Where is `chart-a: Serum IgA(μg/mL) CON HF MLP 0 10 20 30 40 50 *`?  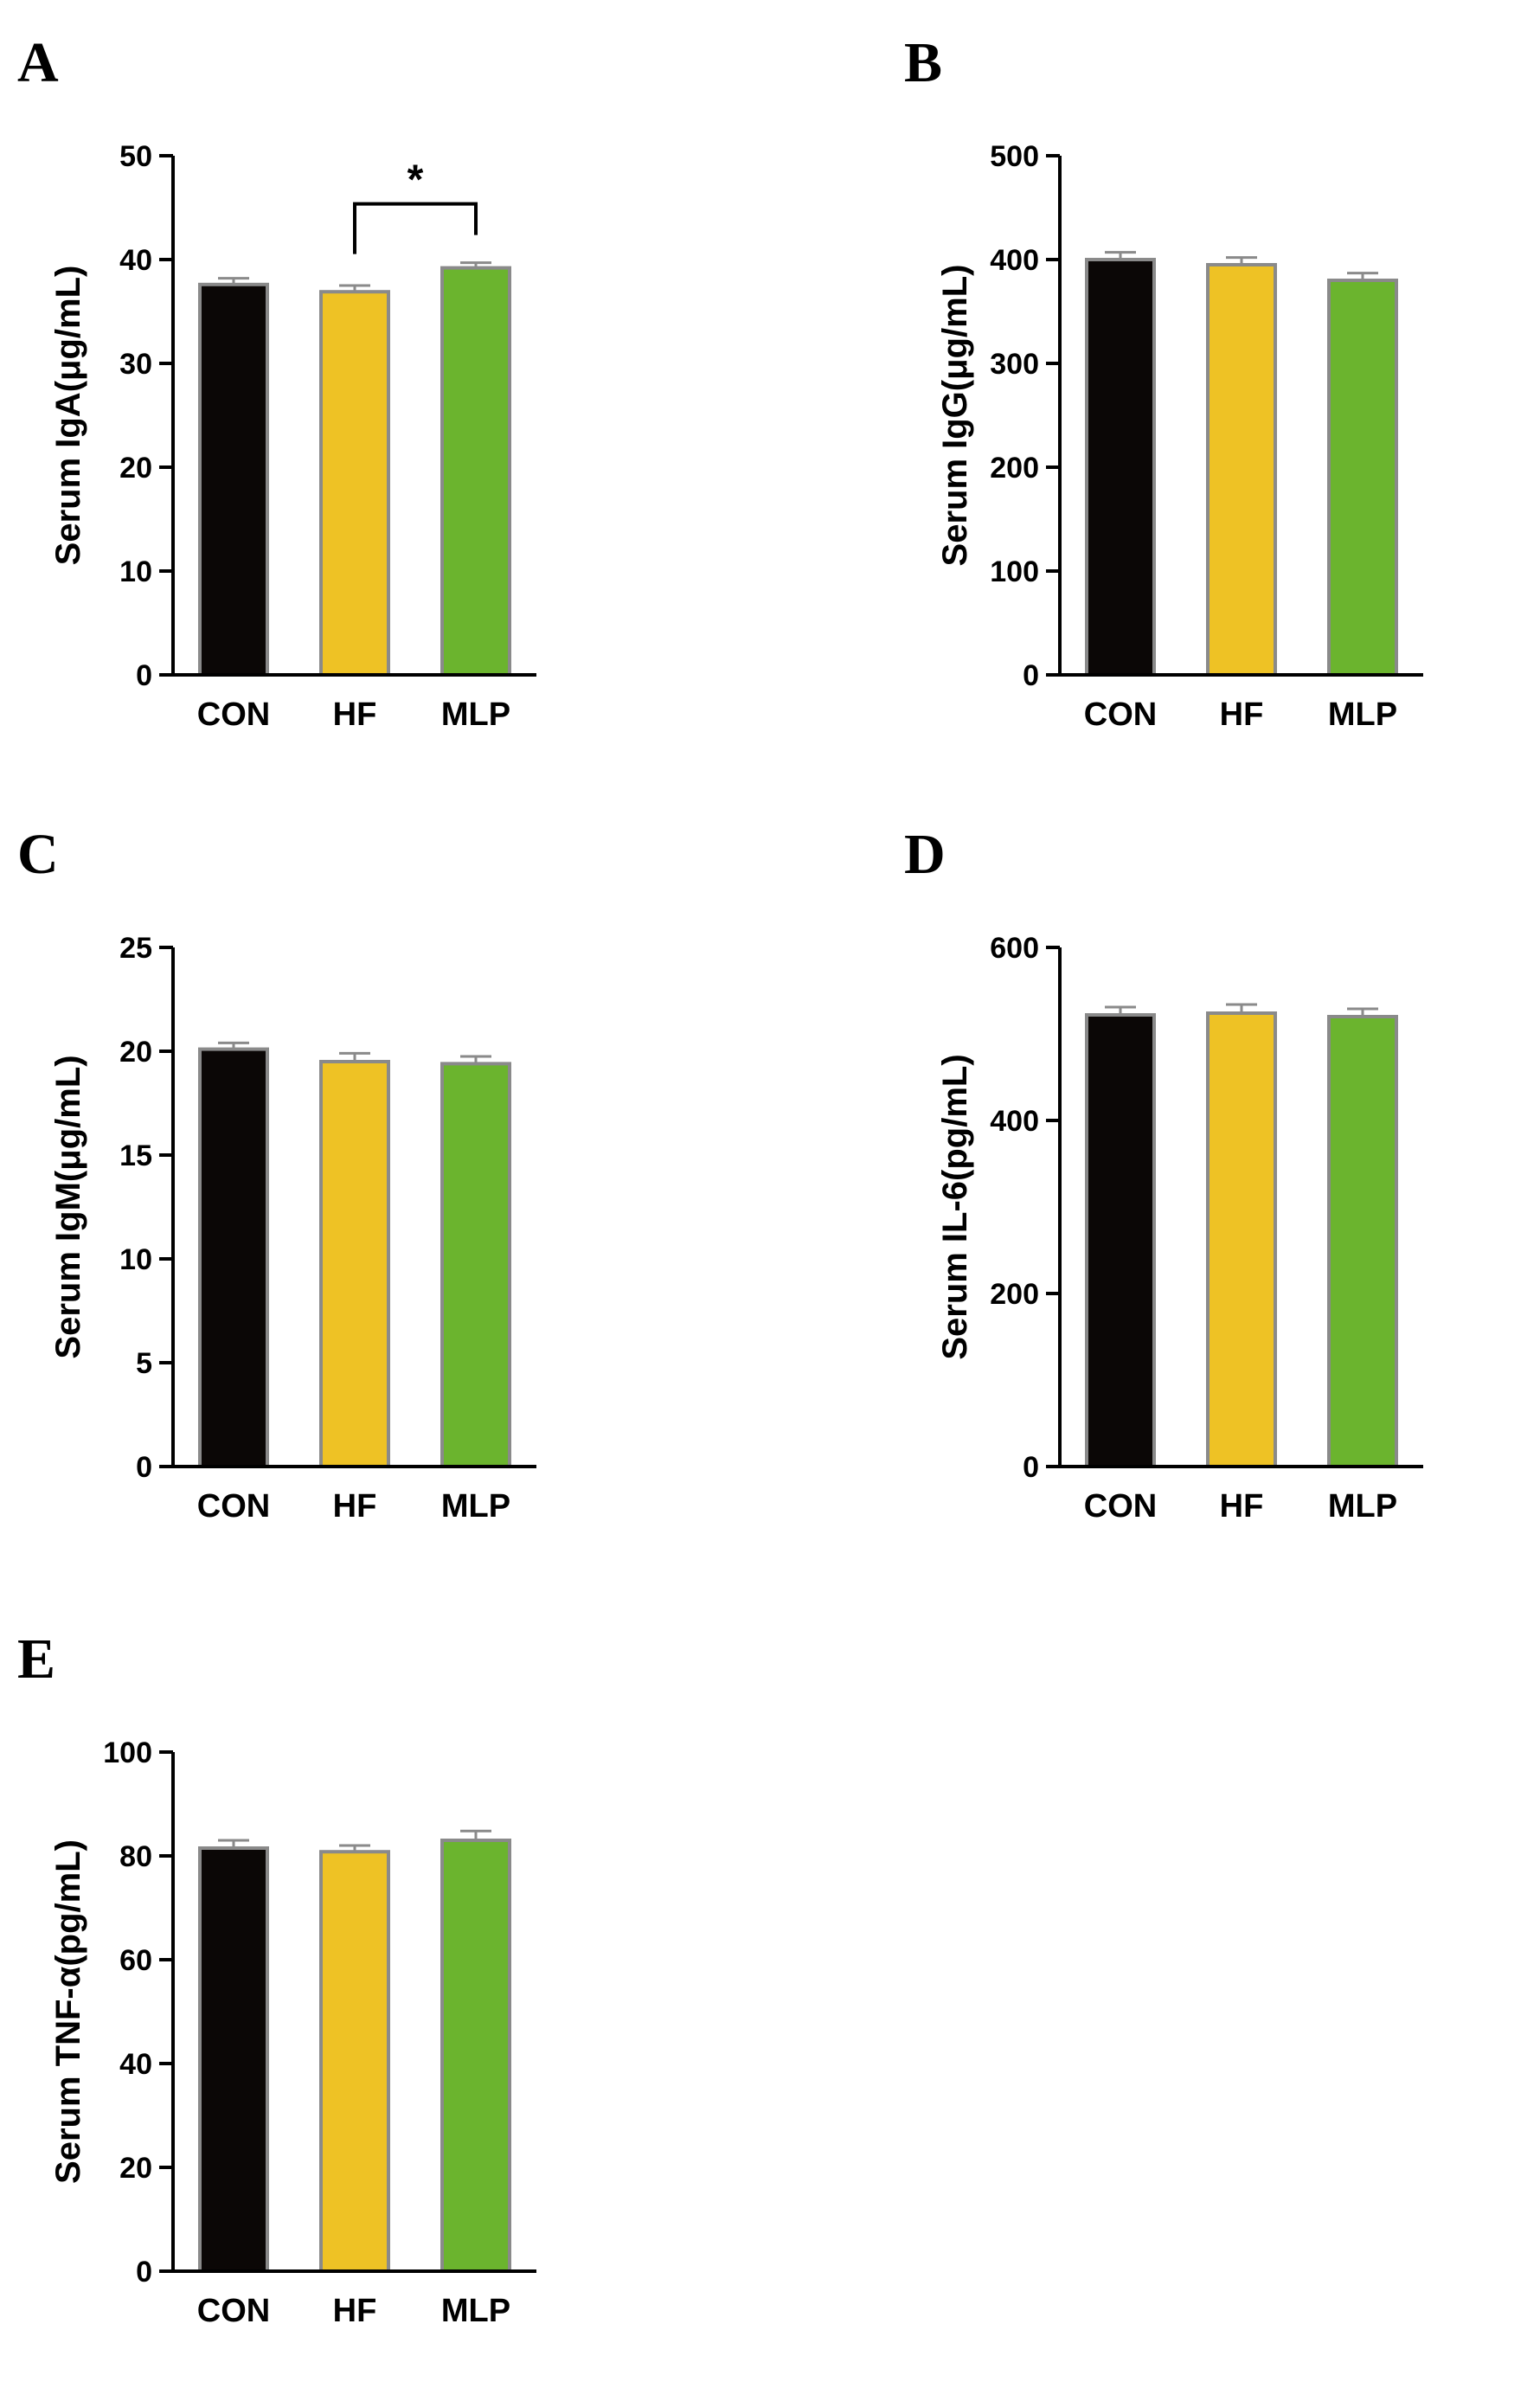 chart-a: Serum IgA(μg/mL) CON HF MLP 0 10 20 30 40 50 * is located at coordinates (292, 436).